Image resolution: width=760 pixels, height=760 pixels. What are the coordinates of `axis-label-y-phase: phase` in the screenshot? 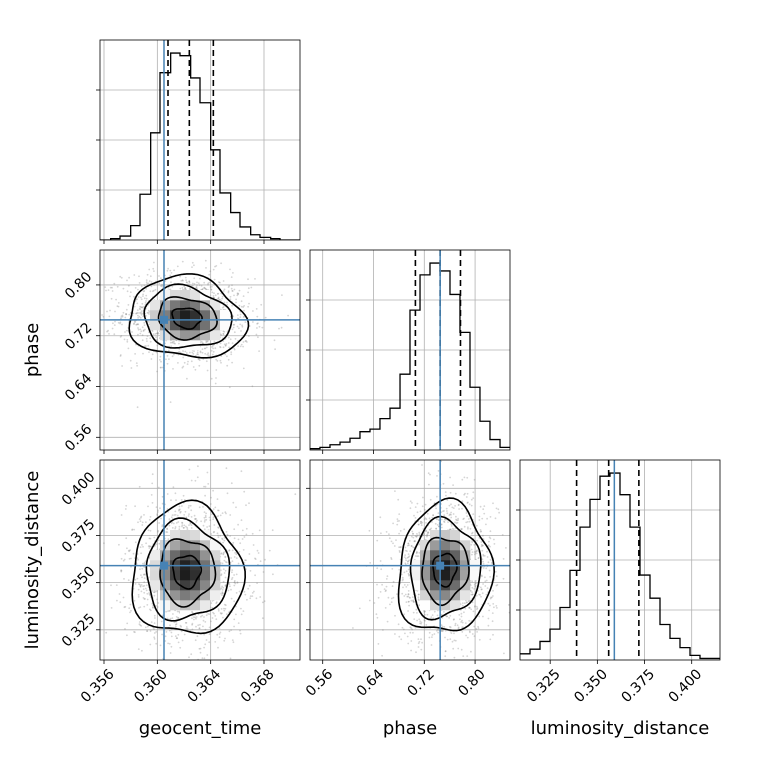 It's located at (32, 350).